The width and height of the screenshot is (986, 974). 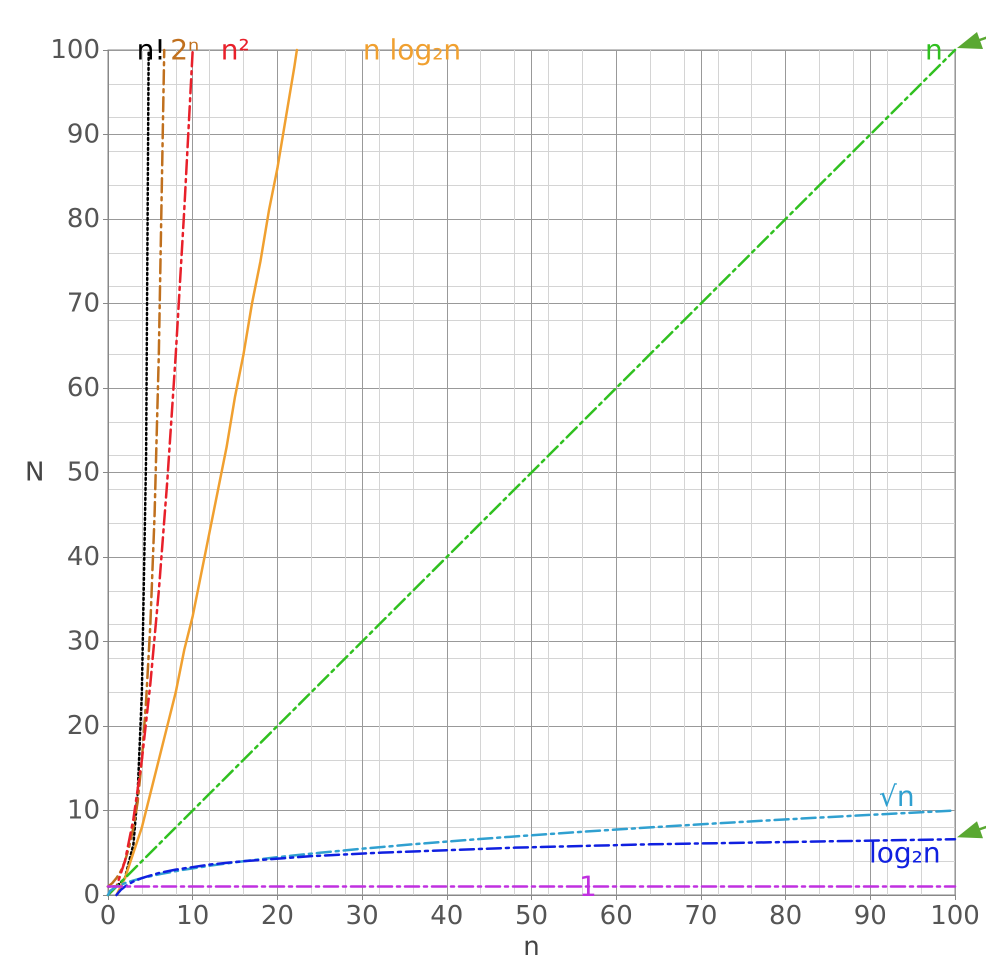 I want to click on x-tick-label: 10, so click(x=193, y=916).